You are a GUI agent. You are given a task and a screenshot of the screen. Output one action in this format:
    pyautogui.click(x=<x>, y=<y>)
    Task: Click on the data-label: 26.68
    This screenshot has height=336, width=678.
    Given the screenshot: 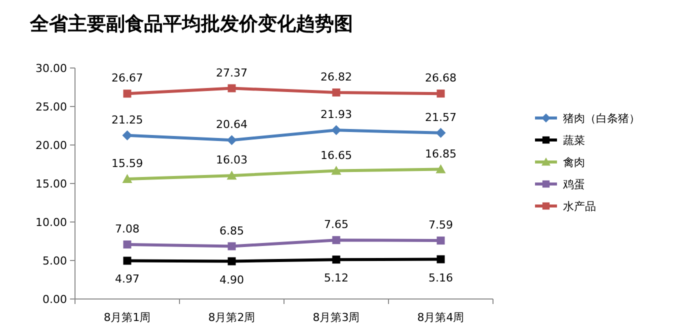 What is the action you would take?
    pyautogui.click(x=440, y=78)
    